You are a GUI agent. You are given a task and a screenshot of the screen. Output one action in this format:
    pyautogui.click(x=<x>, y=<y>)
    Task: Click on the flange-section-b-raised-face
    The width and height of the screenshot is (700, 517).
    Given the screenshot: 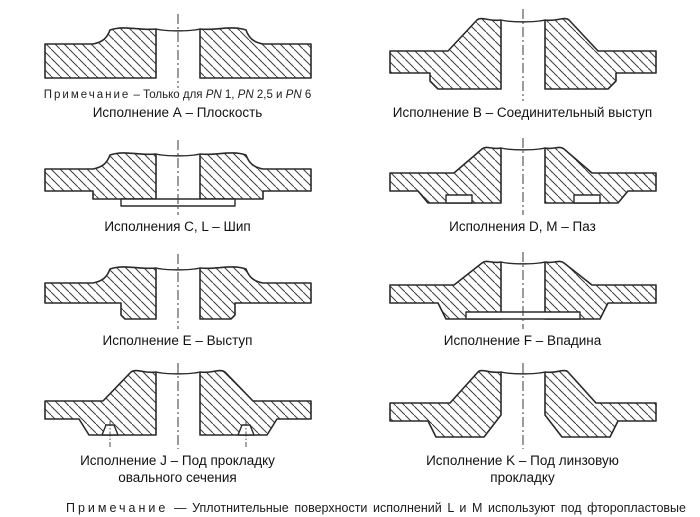 What is the action you would take?
    pyautogui.click(x=522, y=55)
    